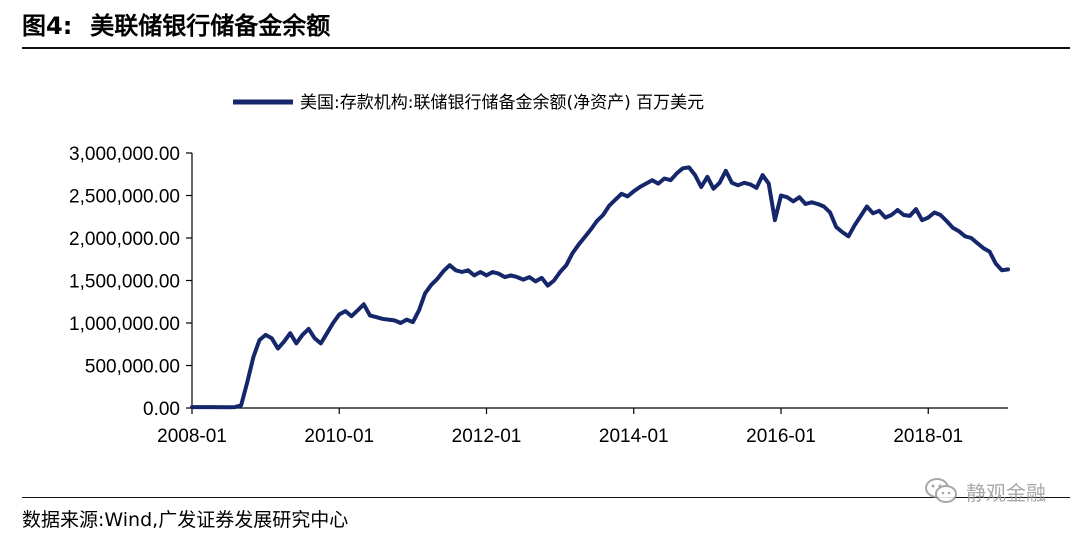 The image size is (1080, 540). Describe the element at coordinates (546, 497) in the screenshot. I see `footer-rule` at that location.